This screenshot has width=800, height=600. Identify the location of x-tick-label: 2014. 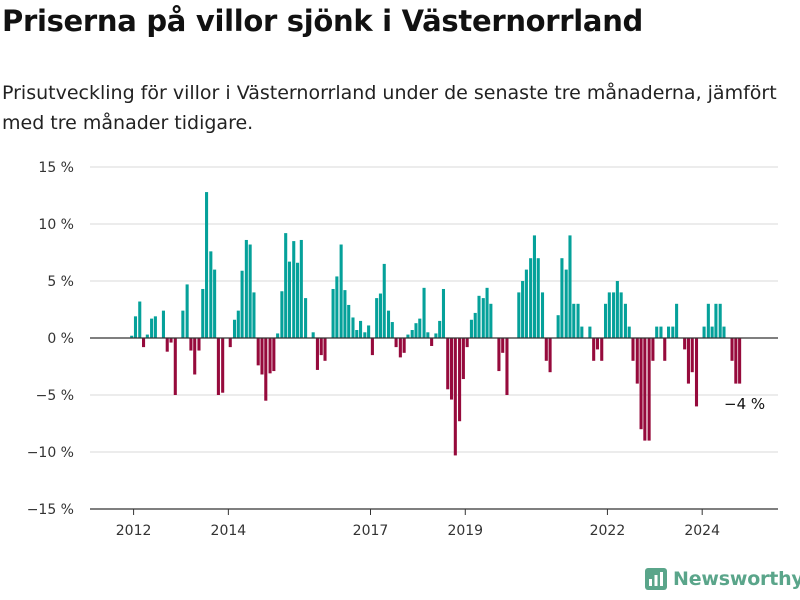
(229, 531).